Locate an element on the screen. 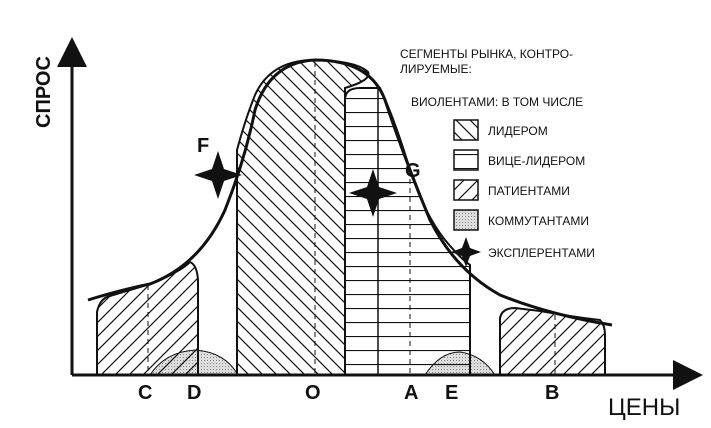  tick-e: E is located at coordinates (451, 393).